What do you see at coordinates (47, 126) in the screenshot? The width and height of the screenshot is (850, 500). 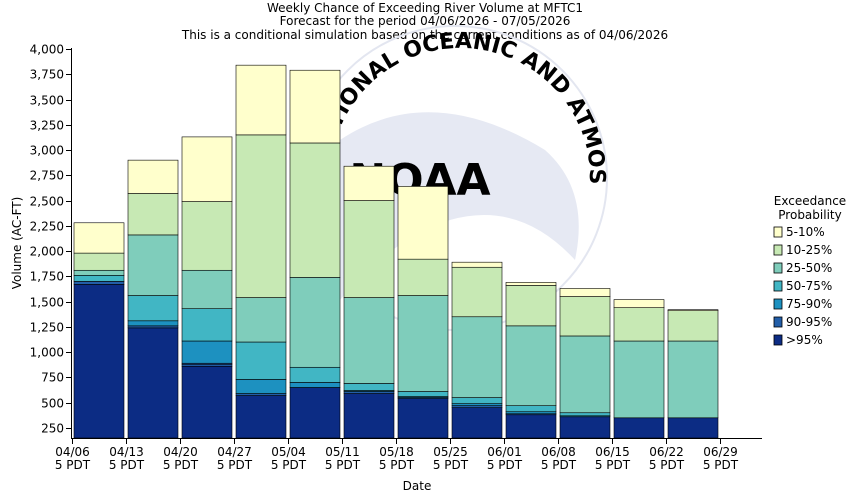 I see `y-tick-label: 3,250` at bounding box center [47, 126].